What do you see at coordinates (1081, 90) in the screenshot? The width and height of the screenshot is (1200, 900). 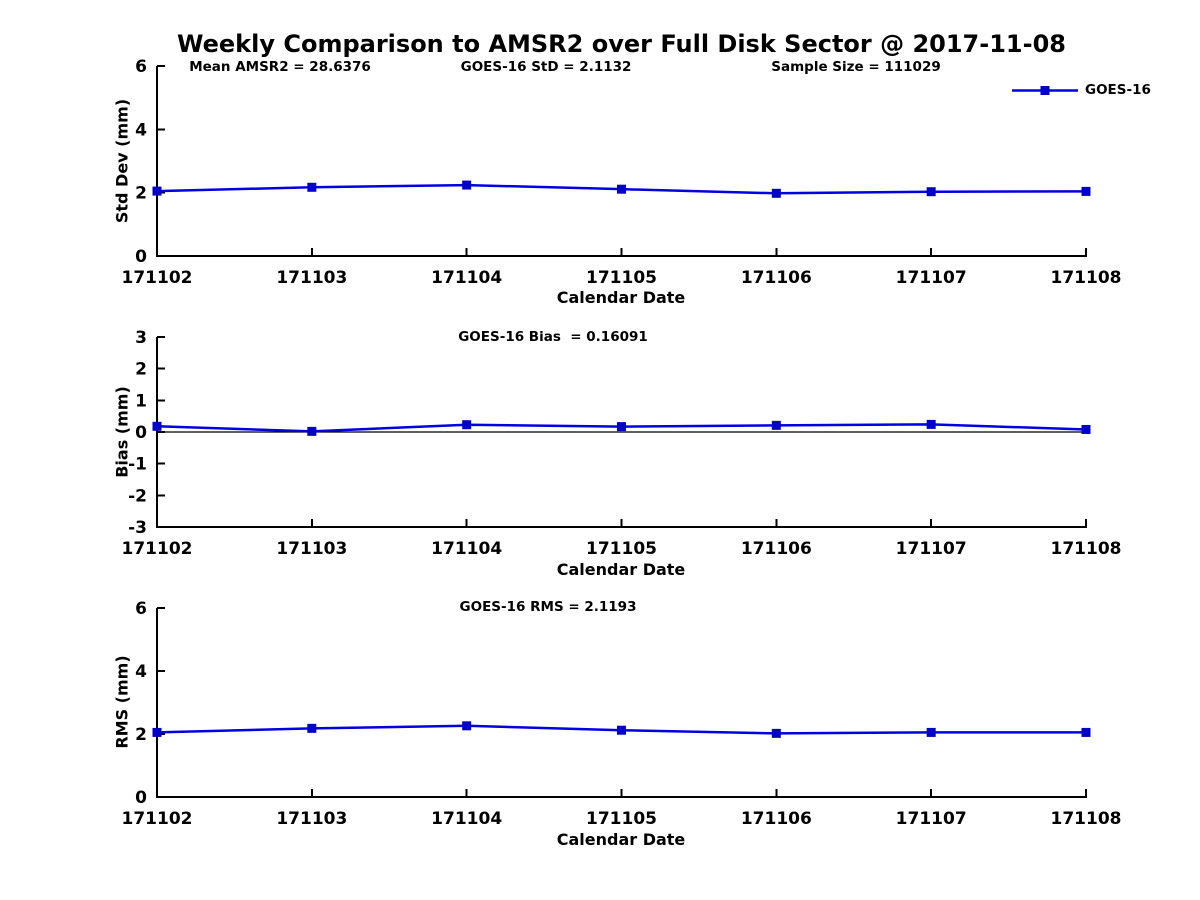 I see `legend: GOES-16` at bounding box center [1081, 90].